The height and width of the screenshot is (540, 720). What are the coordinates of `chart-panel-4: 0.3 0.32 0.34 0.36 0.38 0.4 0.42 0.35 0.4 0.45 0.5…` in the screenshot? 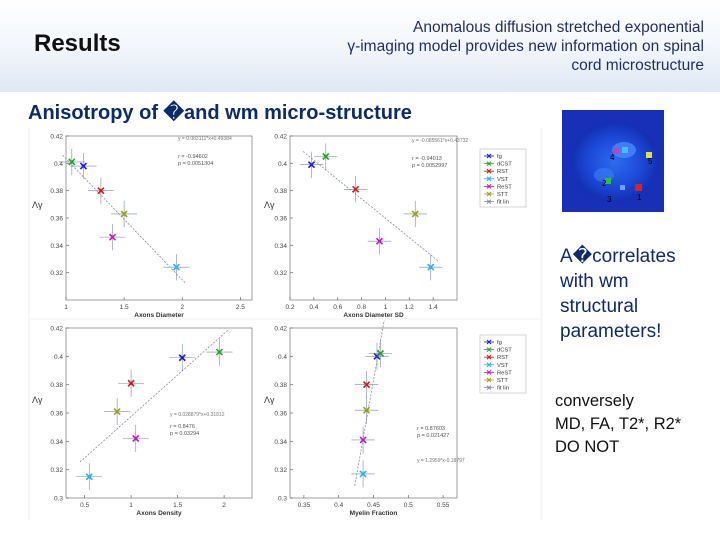 It's located at (401, 420).